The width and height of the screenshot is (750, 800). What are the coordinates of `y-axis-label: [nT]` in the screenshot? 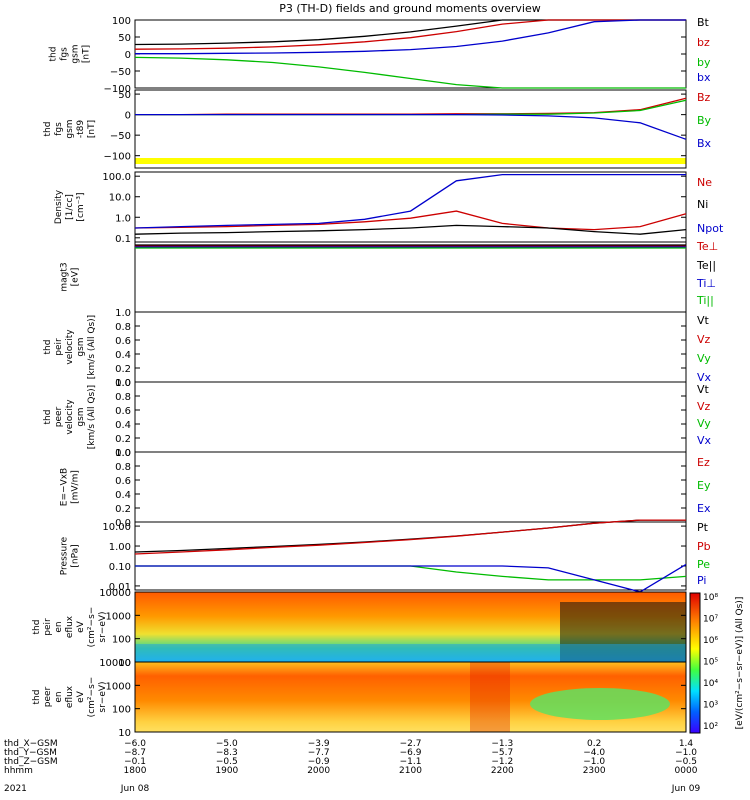 It's located at (87, 54).